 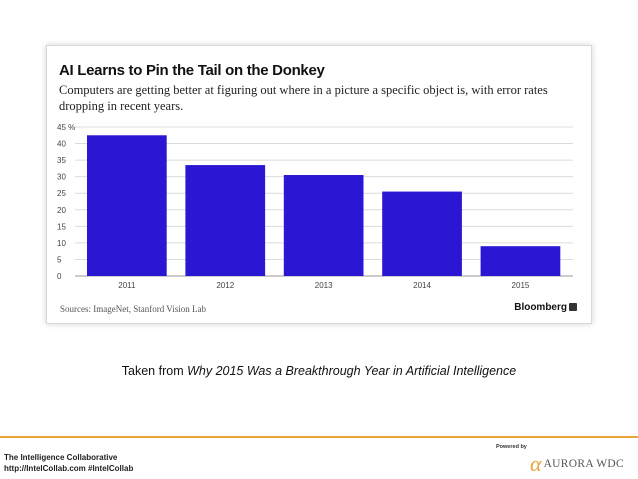 I want to click on footer-org: The Intelligence Collaborative, so click(x=61, y=457).